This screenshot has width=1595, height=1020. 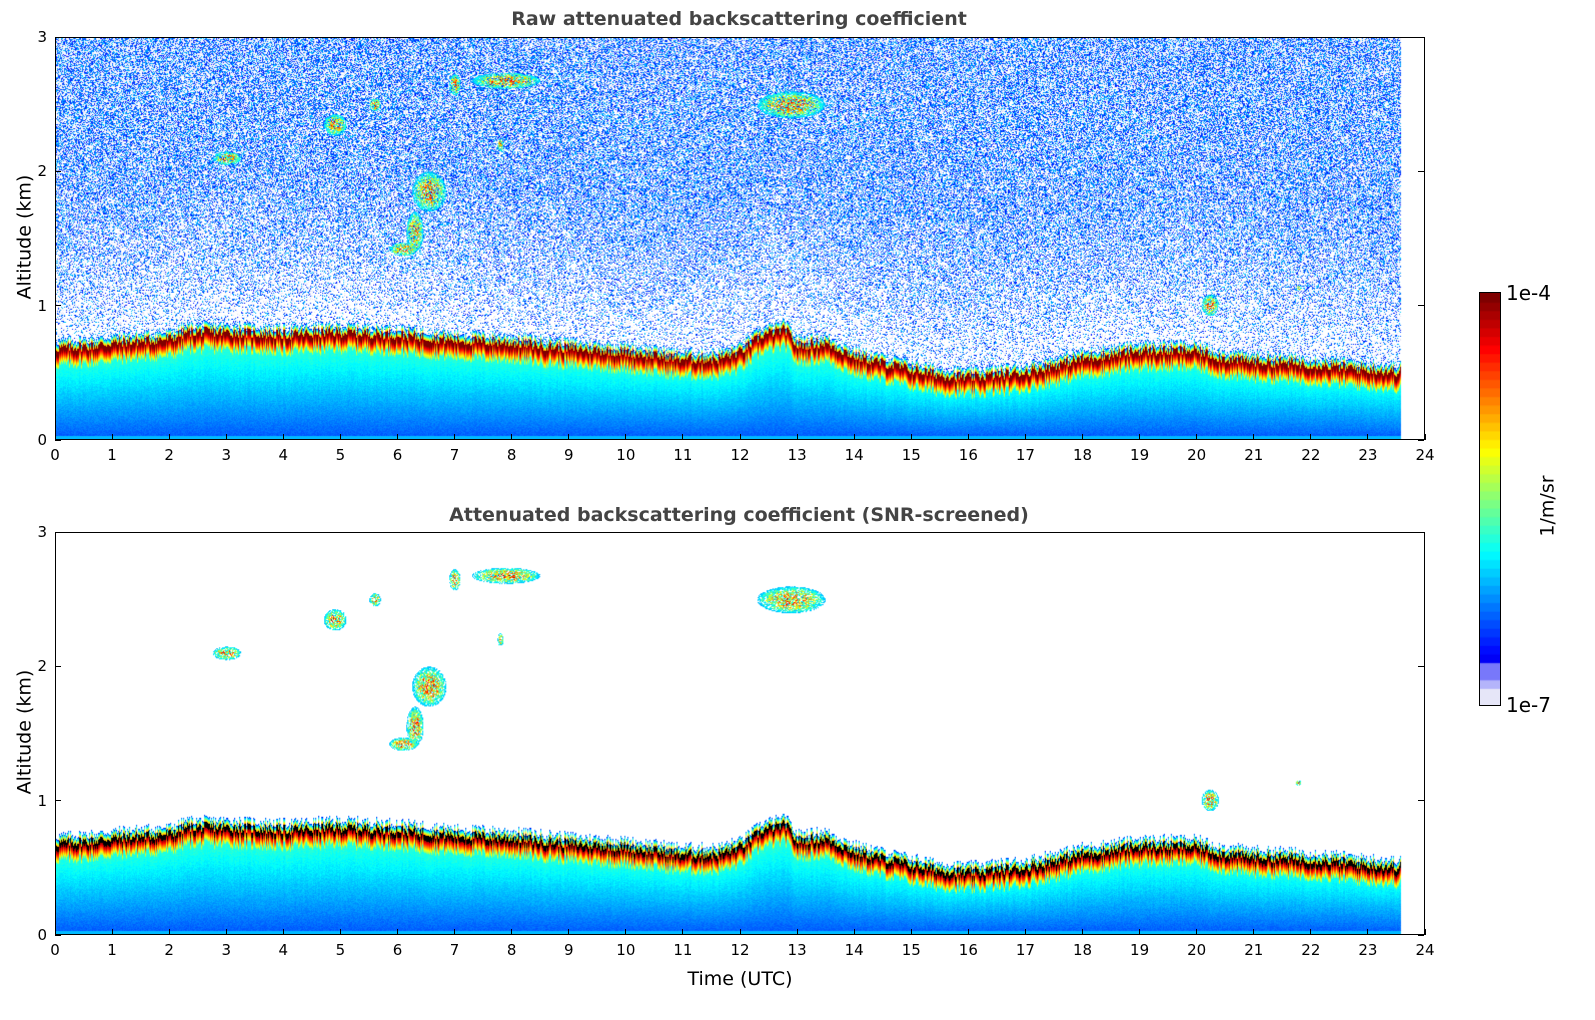 I want to click on y-tick-label: 0, so click(x=42, y=440).